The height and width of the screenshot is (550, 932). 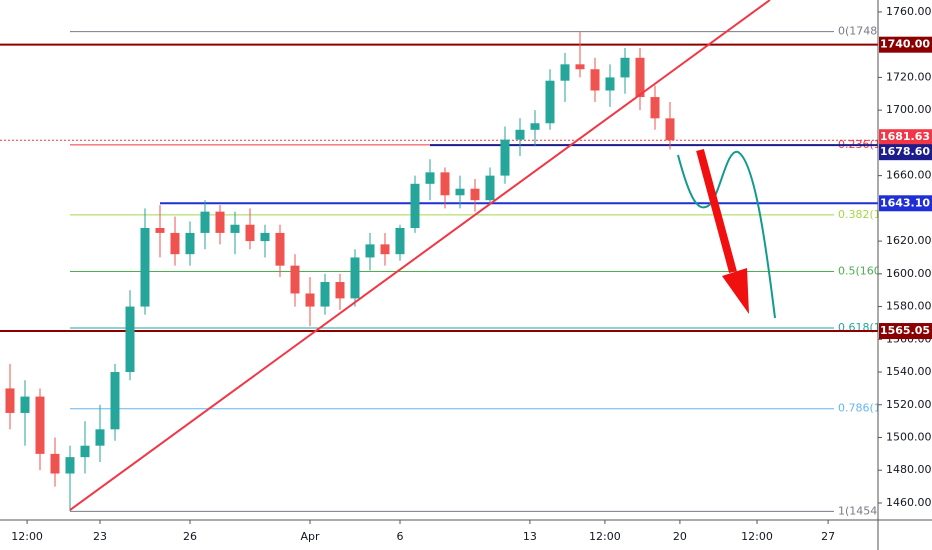 I want to click on x-tick-label: 20, so click(x=680, y=536).